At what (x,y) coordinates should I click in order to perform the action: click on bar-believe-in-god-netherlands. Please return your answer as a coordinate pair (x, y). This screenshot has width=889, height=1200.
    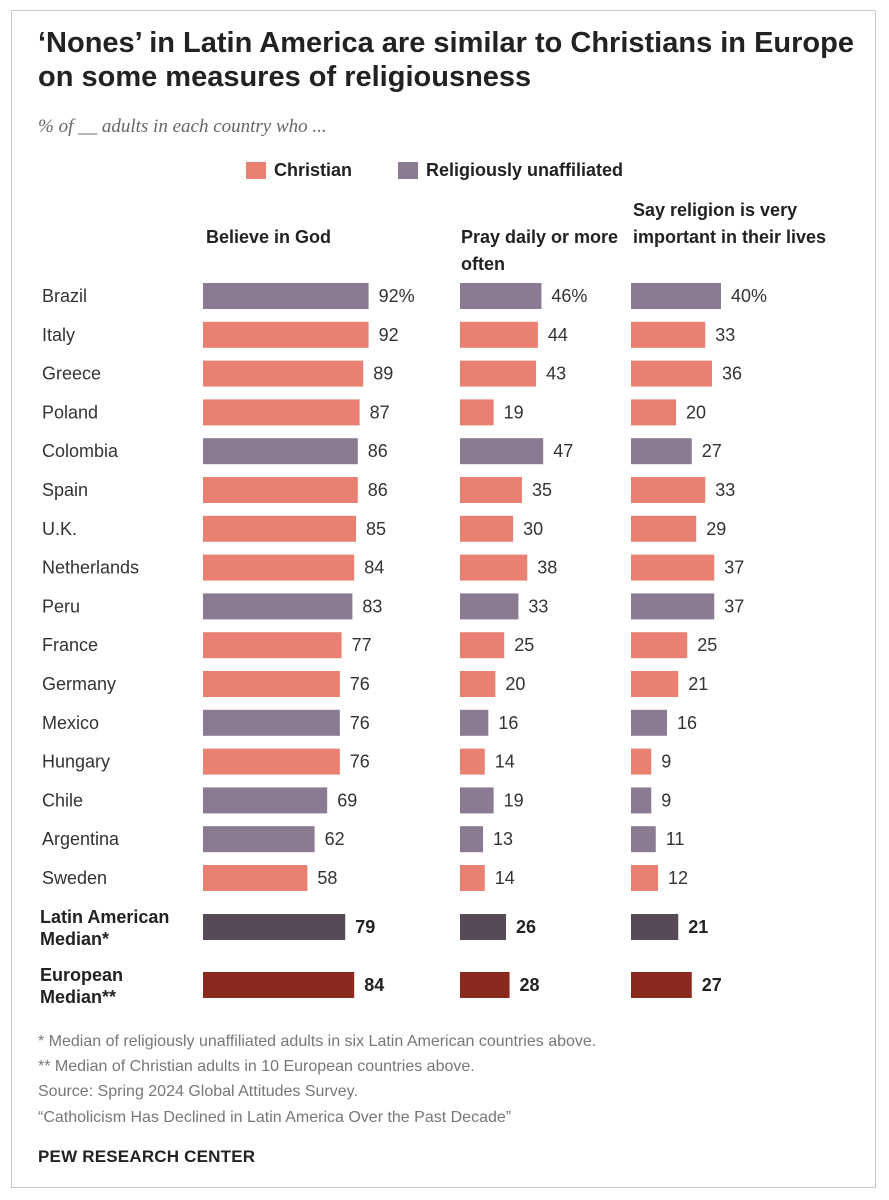
    Looking at the image, I should click on (279, 567).